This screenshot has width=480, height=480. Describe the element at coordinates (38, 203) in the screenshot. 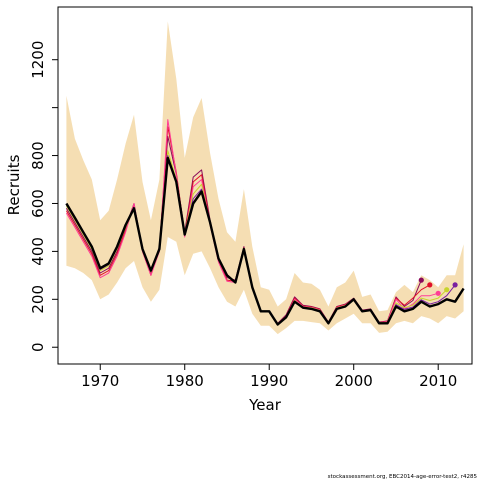

I see `y-tick-label: 600` at that location.